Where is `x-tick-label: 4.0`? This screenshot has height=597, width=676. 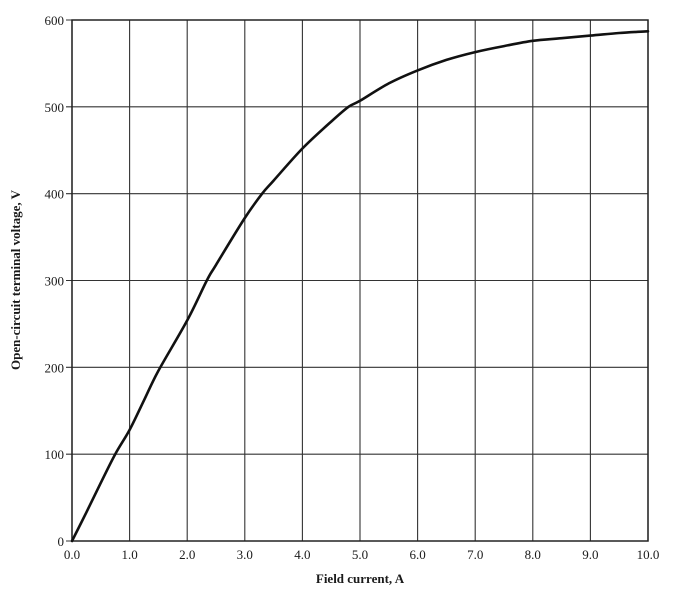 x-tick-label: 4.0 is located at coordinates (302, 554).